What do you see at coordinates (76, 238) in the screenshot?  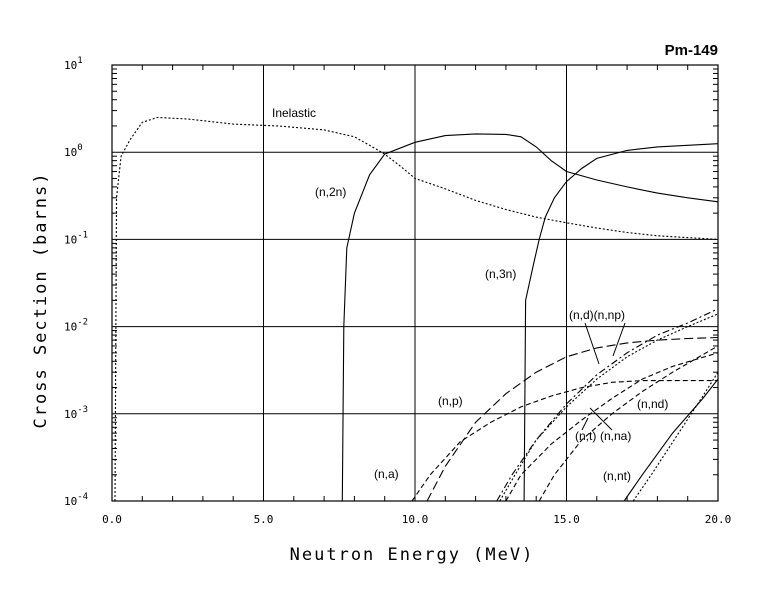 I see `y-tick-label: 10⁻¹` at bounding box center [76, 238].